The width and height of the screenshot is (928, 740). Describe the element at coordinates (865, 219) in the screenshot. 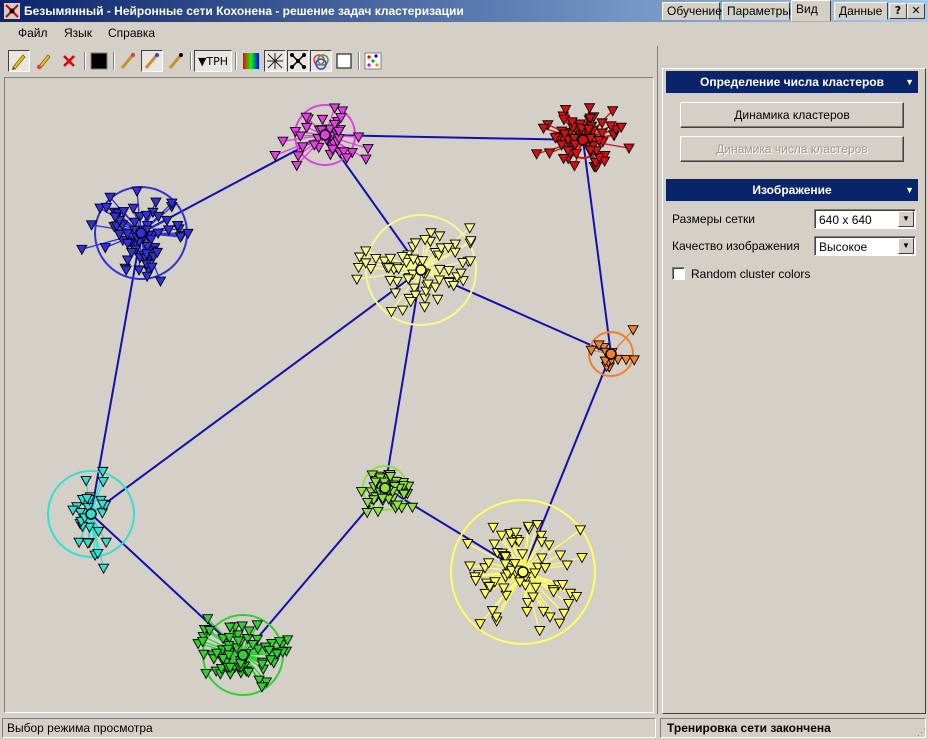

I see `grid-size-select: 640 x 640 ▼` at that location.